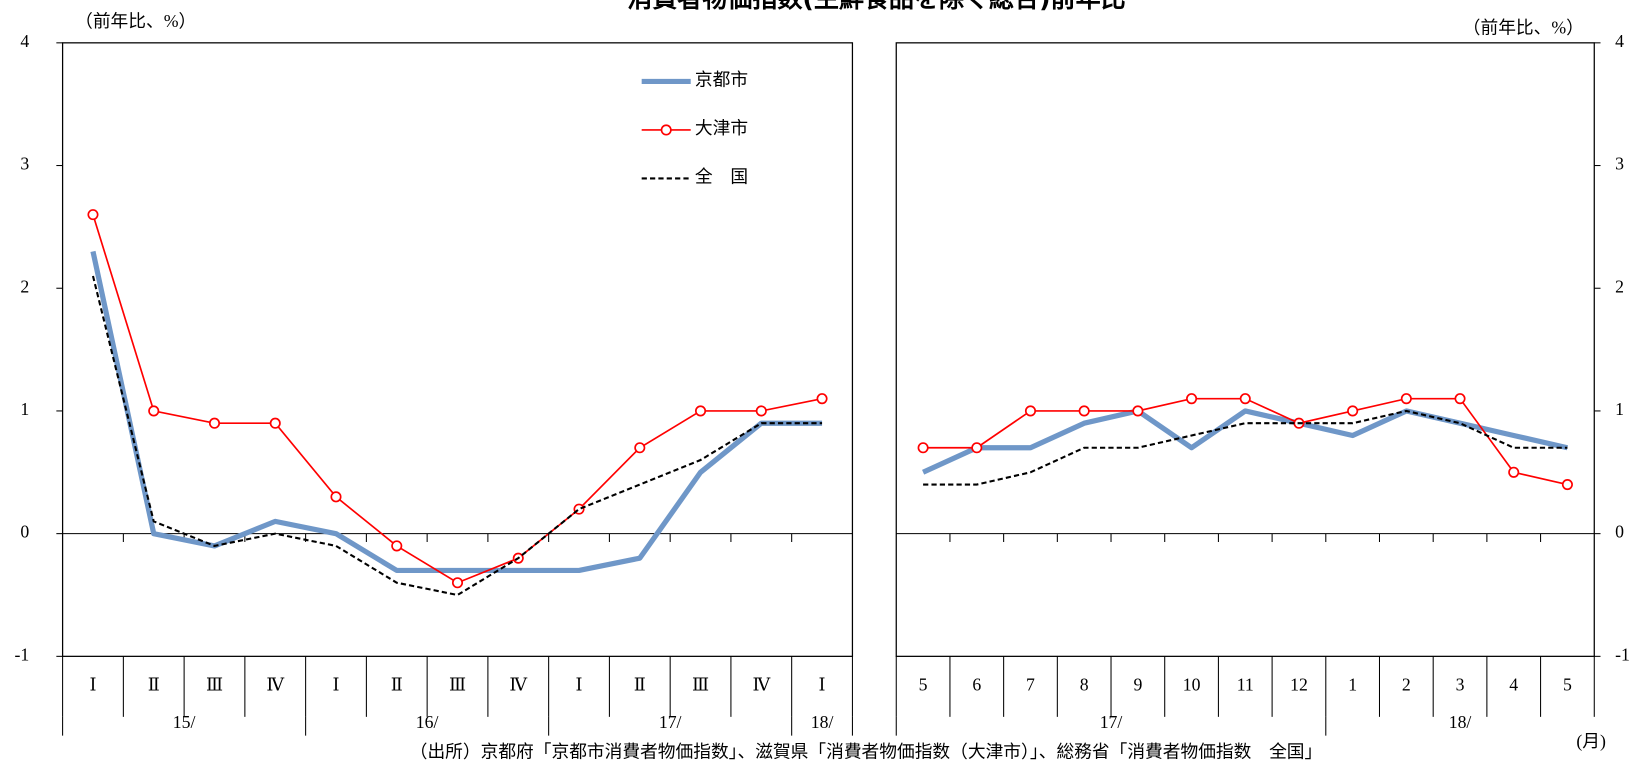 Image resolution: width=1636 pixels, height=767 pixels. Describe the element at coordinates (184, 722) in the screenshot. I see `year-label: 15/` at that location.